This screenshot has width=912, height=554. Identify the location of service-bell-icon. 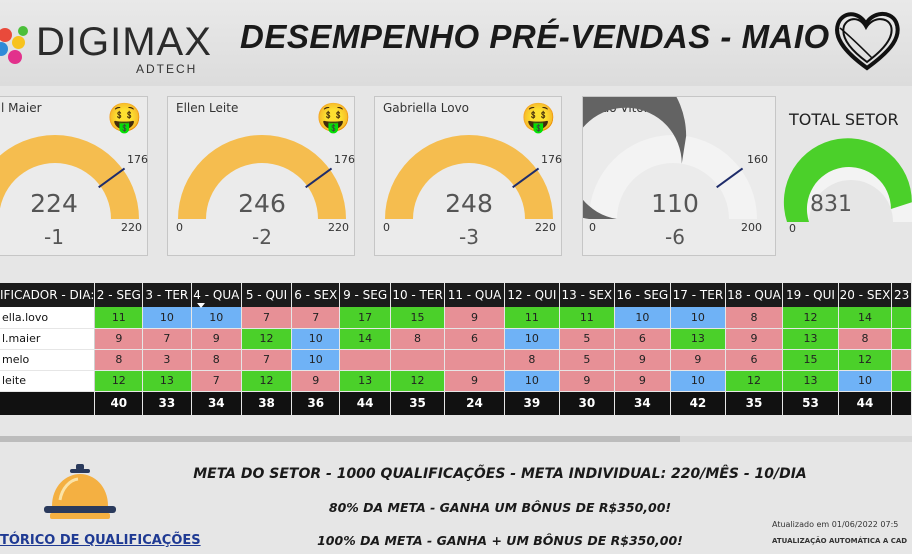
(80, 491).